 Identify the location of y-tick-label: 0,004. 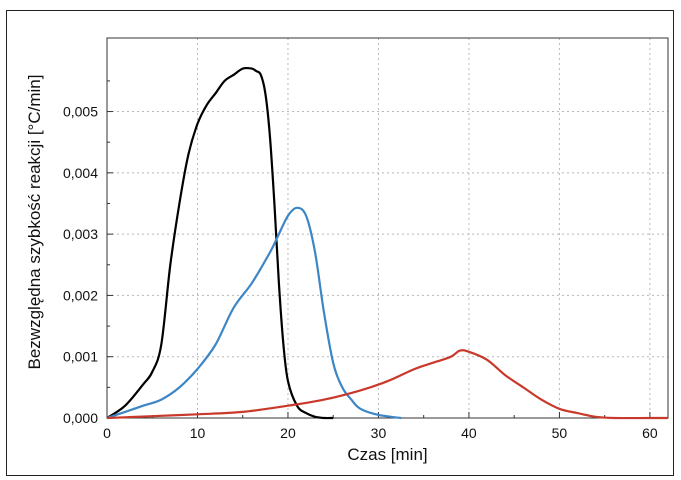
(80, 173).